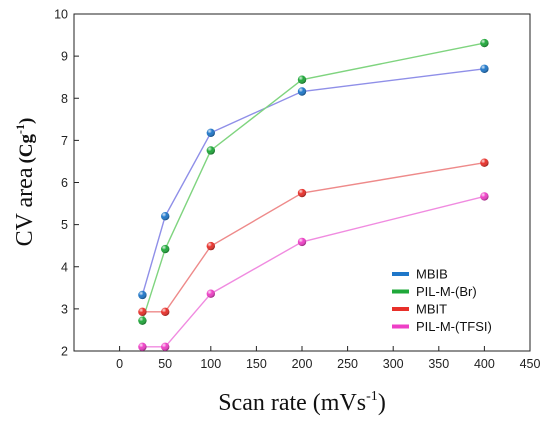 Image resolution: width=550 pixels, height=426 pixels. I want to click on x-axis-label-close: ), so click(382, 403).